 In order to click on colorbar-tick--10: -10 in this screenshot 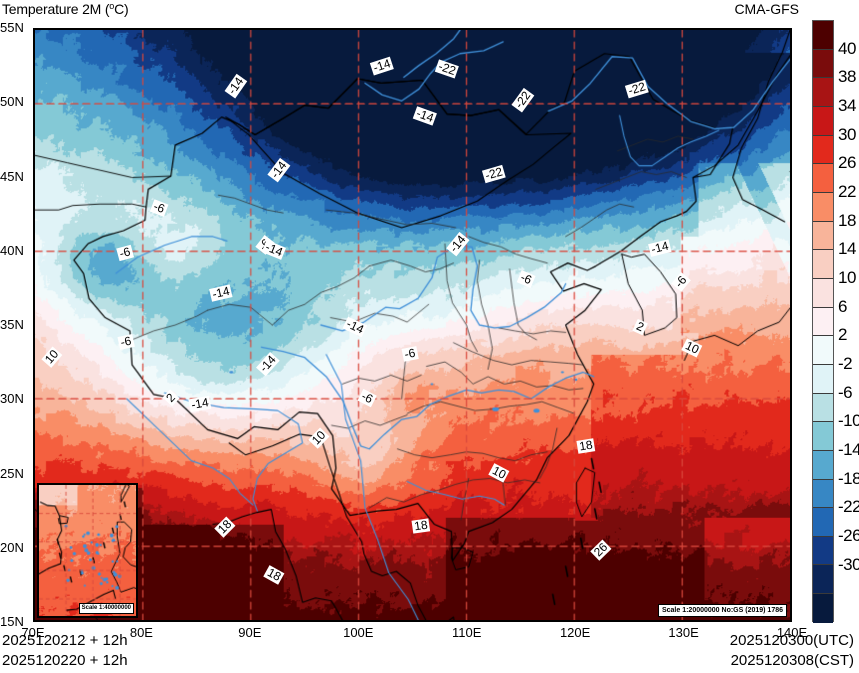, I will do `click(848, 421)`.